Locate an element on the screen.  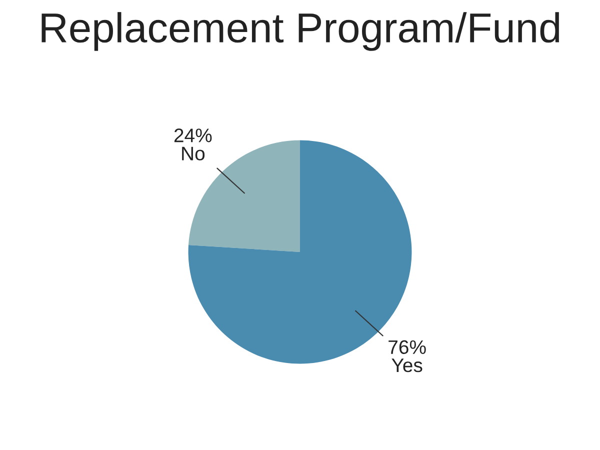
slice-label: No is located at coordinates (193, 153).